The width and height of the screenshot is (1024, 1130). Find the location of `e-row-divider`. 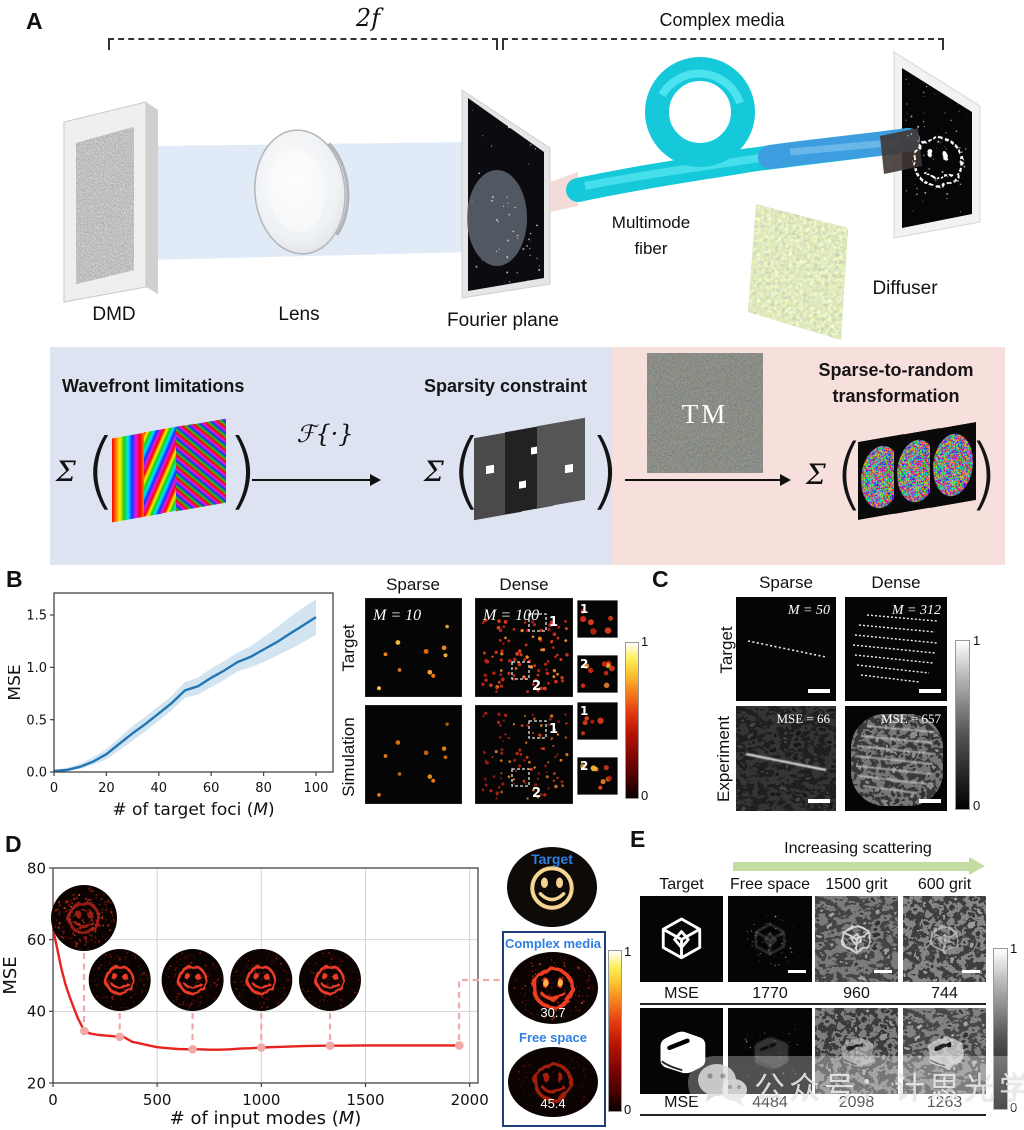

e-row-divider is located at coordinates (813, 1004).